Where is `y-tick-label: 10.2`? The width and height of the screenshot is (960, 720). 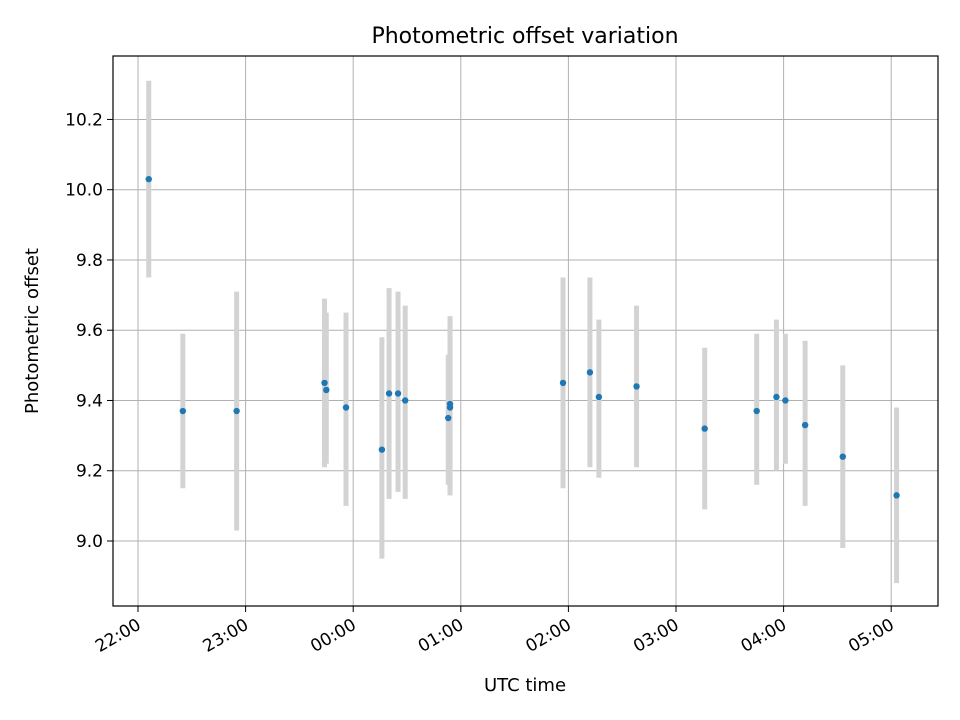
y-tick-label: 10.2 is located at coordinates (84, 120).